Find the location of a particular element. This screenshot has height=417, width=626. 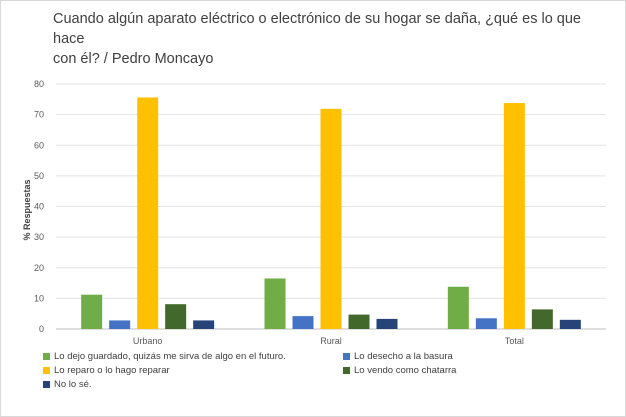

legend-label: Lo reparo o lo hago reparar is located at coordinates (112, 370).